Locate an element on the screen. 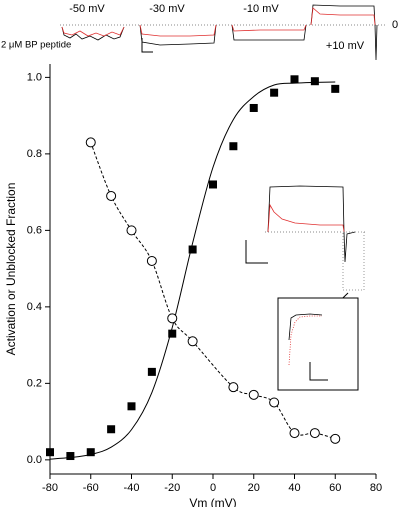 The image size is (400, 507). y-tick-label: 0.8 is located at coordinates (34, 154).